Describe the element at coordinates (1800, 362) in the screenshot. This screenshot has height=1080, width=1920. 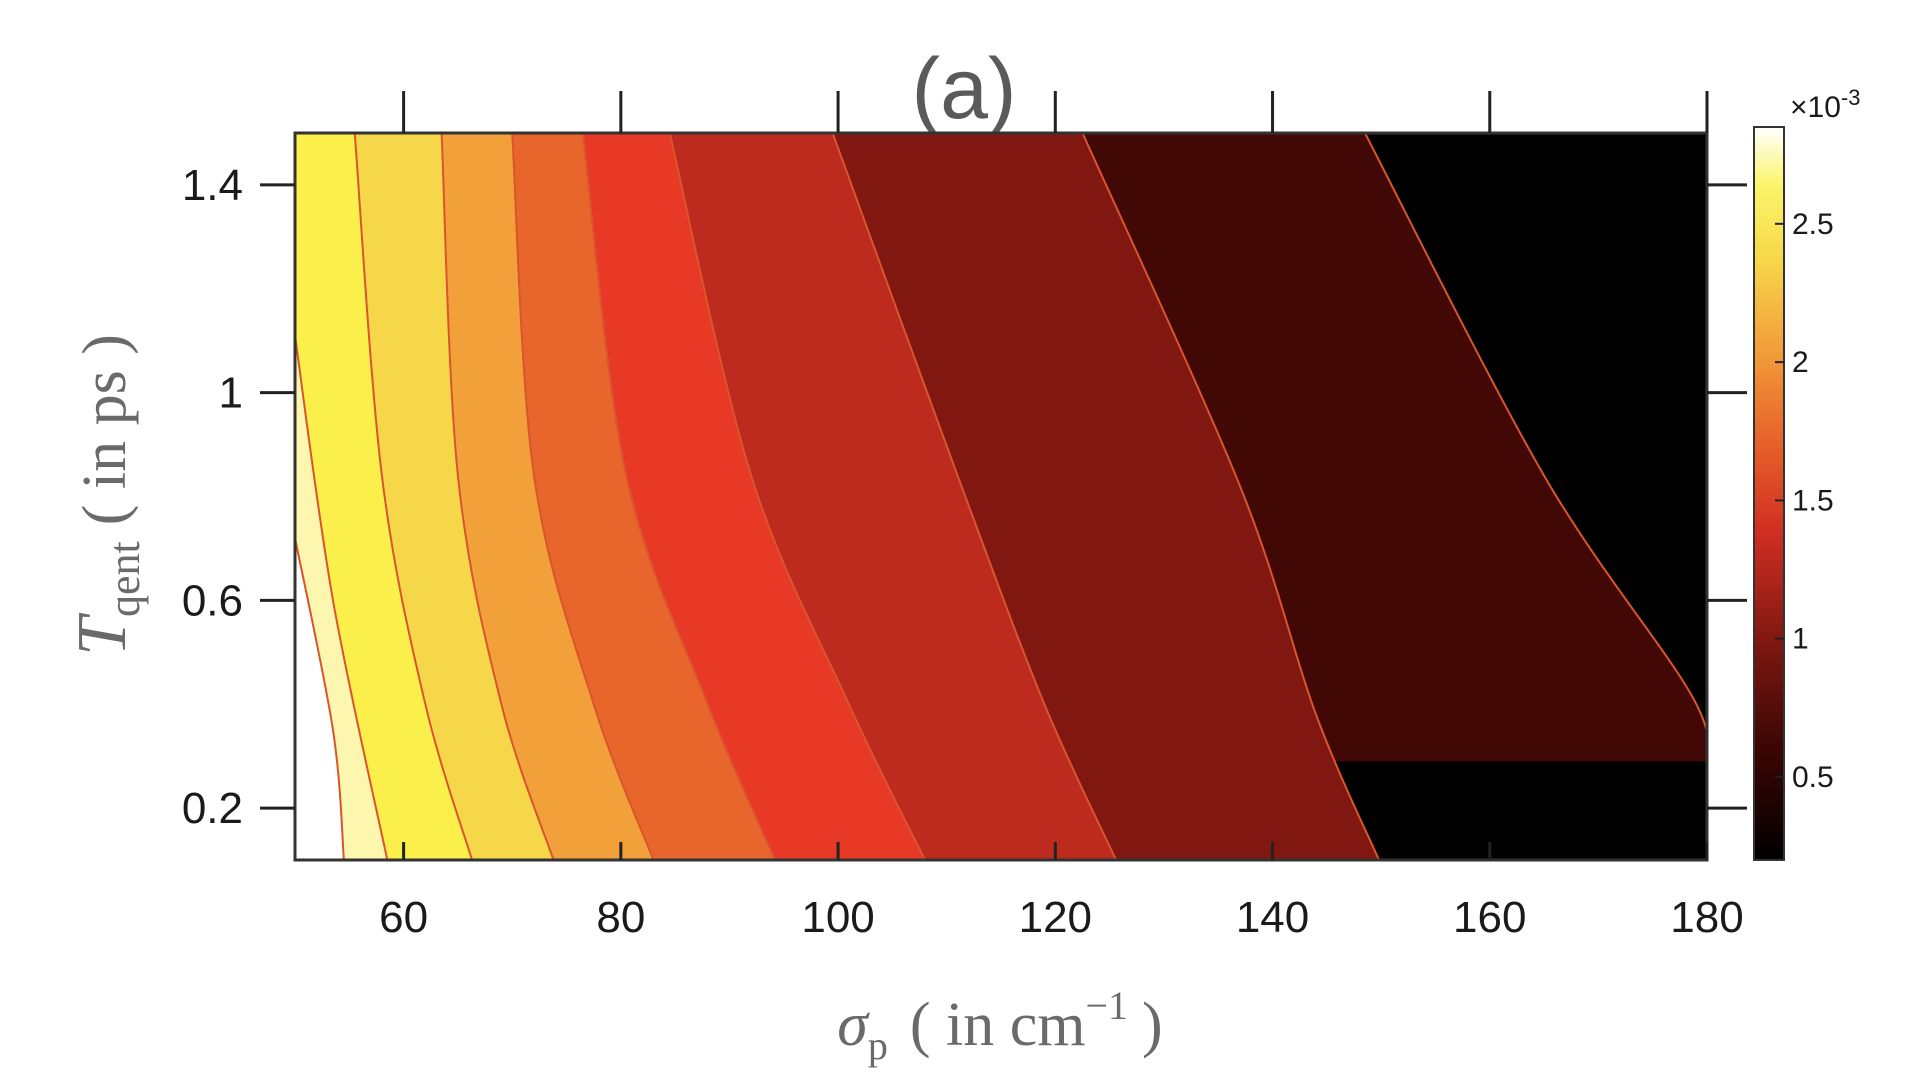
I see `colorbar-tick-label: 2` at that location.